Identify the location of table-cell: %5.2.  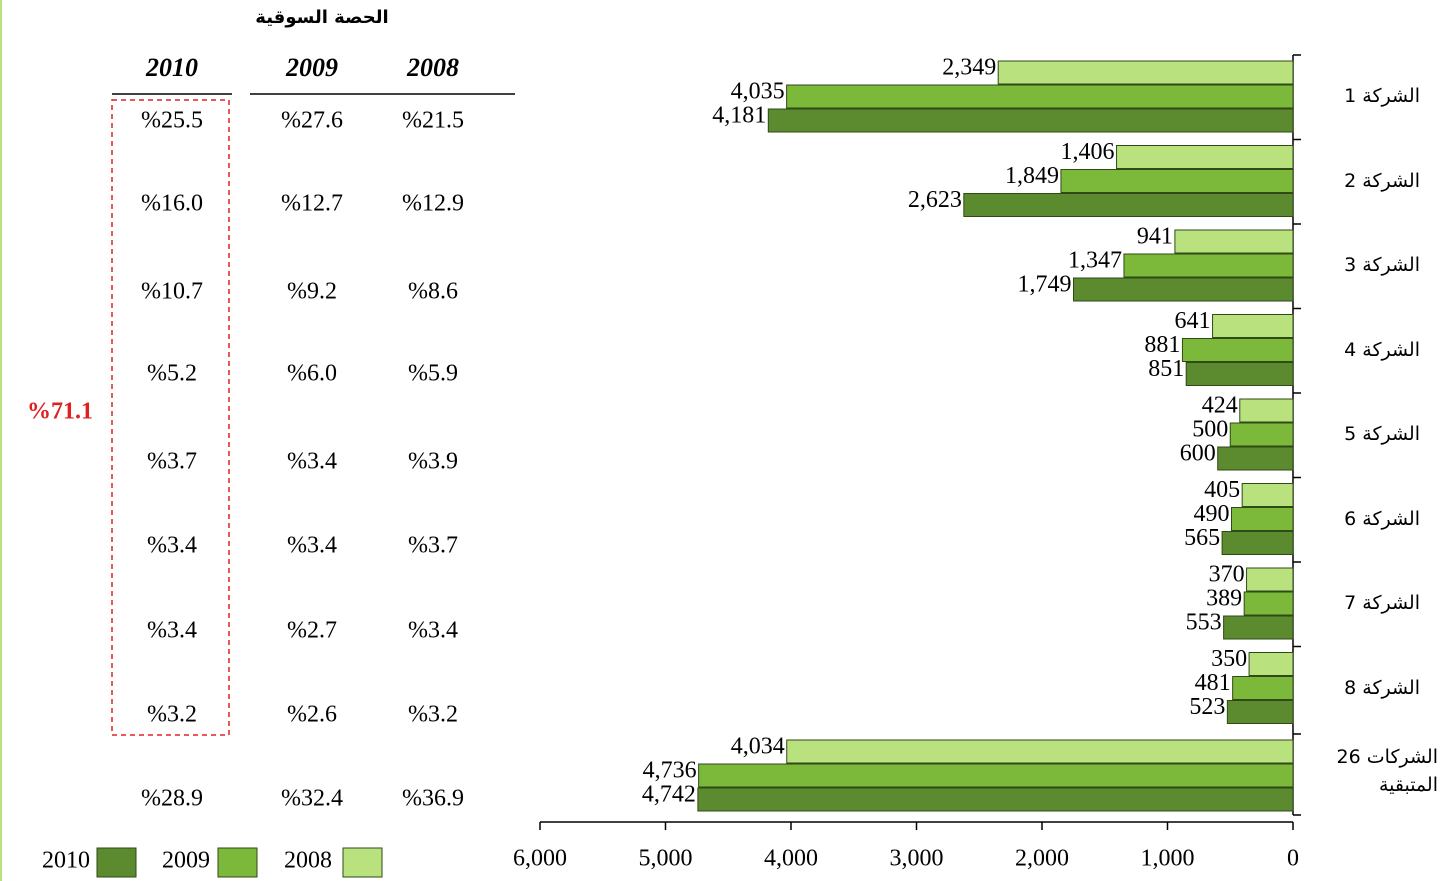
(172, 374).